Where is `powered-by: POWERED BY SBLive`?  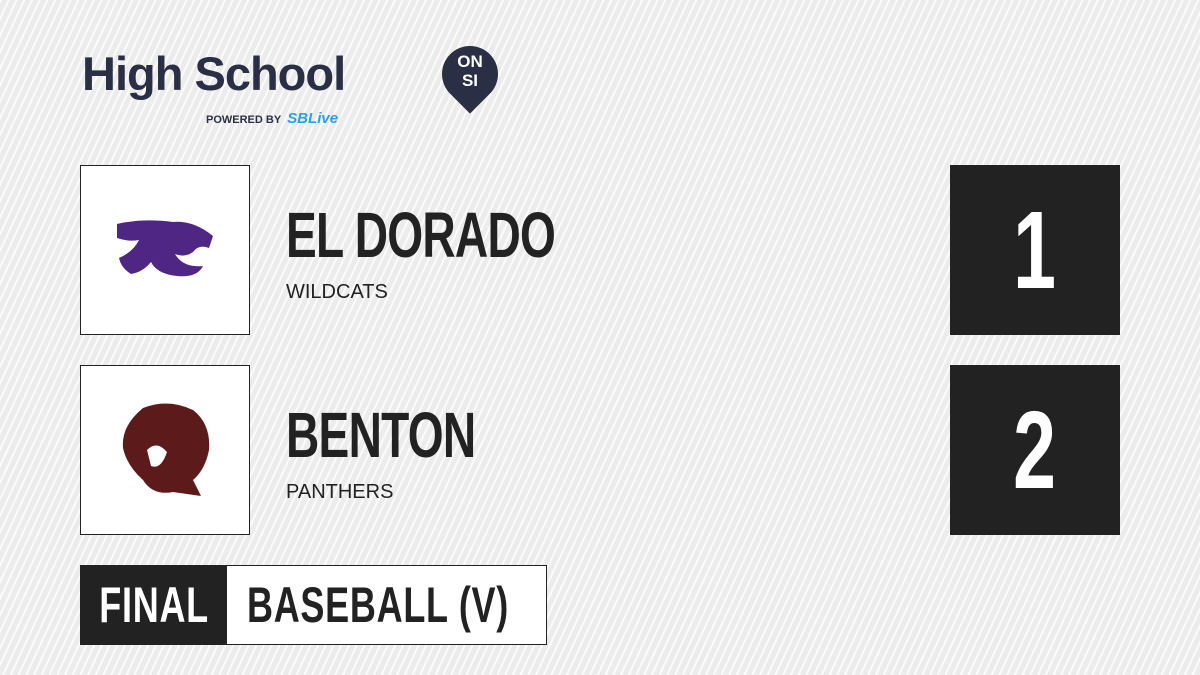 powered-by: POWERED BY SBLive is located at coordinates (272, 118).